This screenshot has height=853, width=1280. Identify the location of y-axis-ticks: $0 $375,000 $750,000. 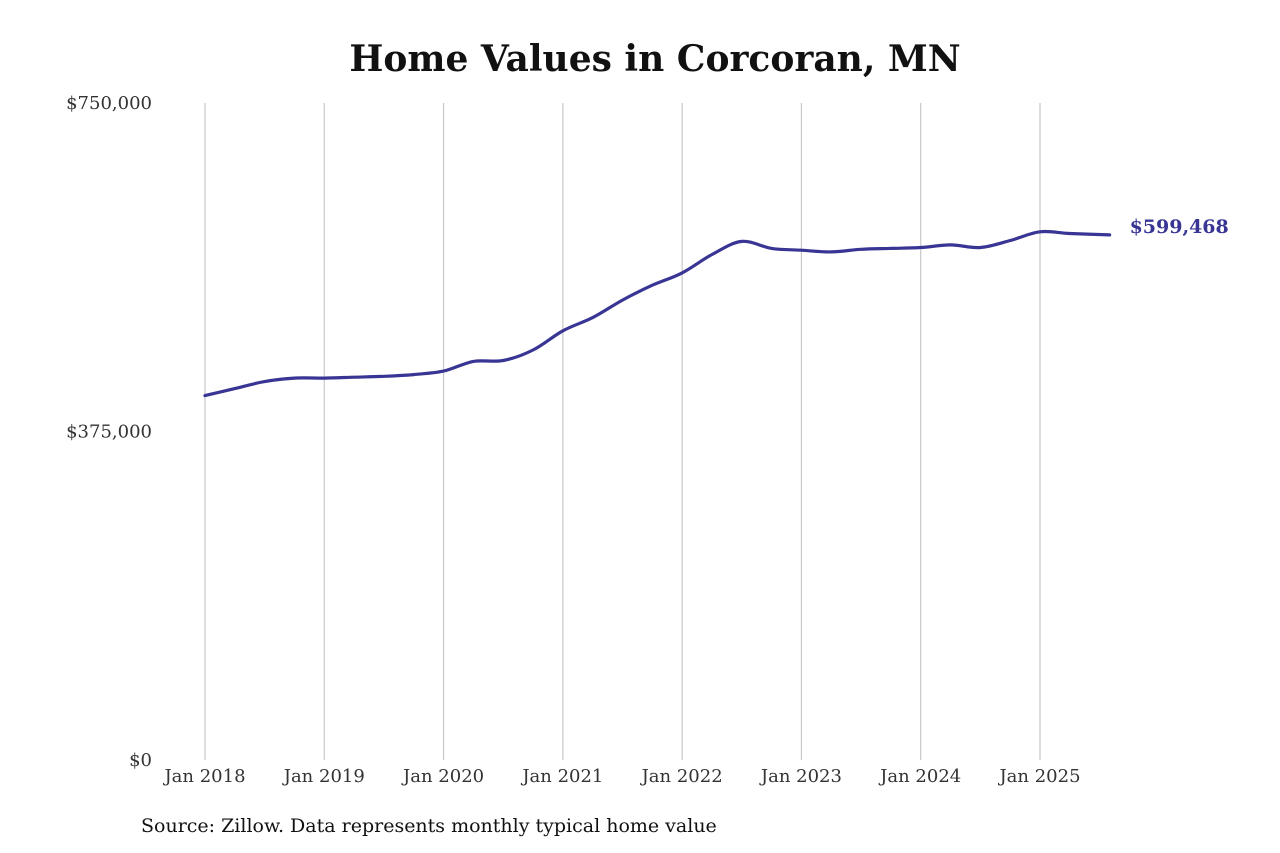
(109, 432).